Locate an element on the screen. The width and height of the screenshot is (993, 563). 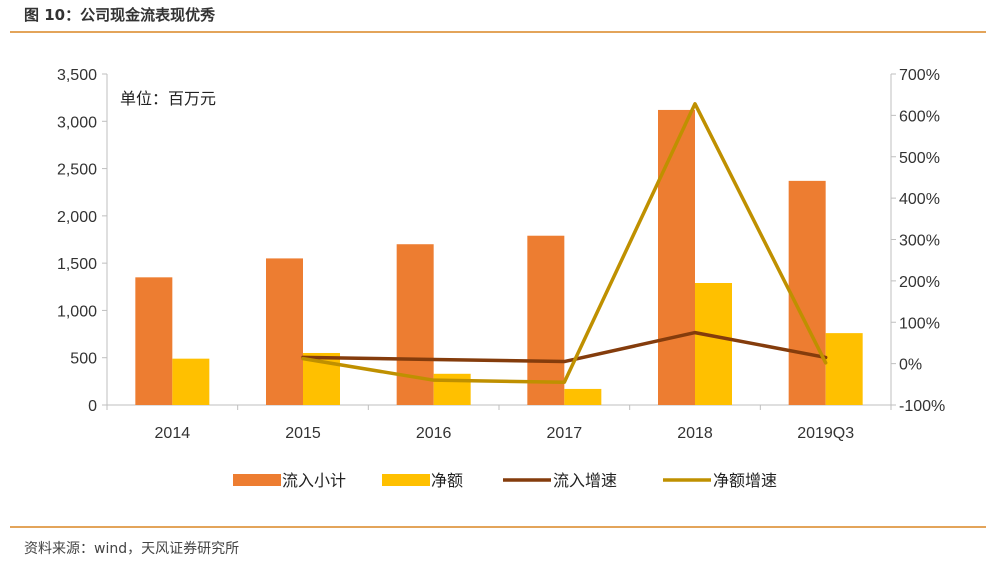
source-note: 资料来源：wind，天风证券研究所 is located at coordinates (132, 549).